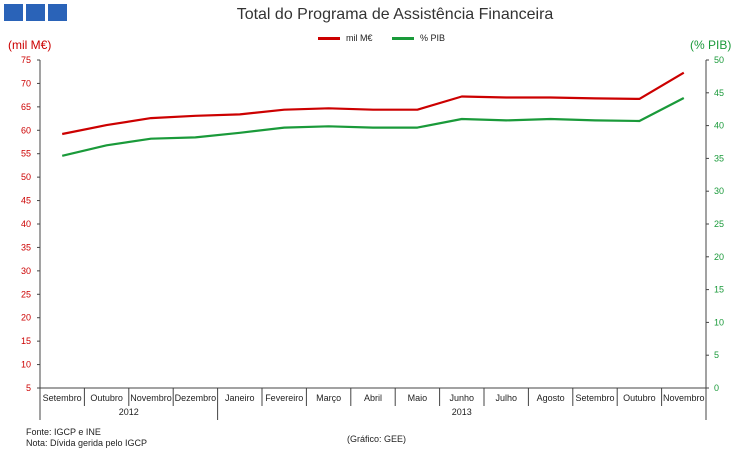 Image resolution: width=744 pixels, height=456 pixels. Describe the element at coordinates (716, 388) in the screenshot. I see `right-tick-label: 0` at that location.